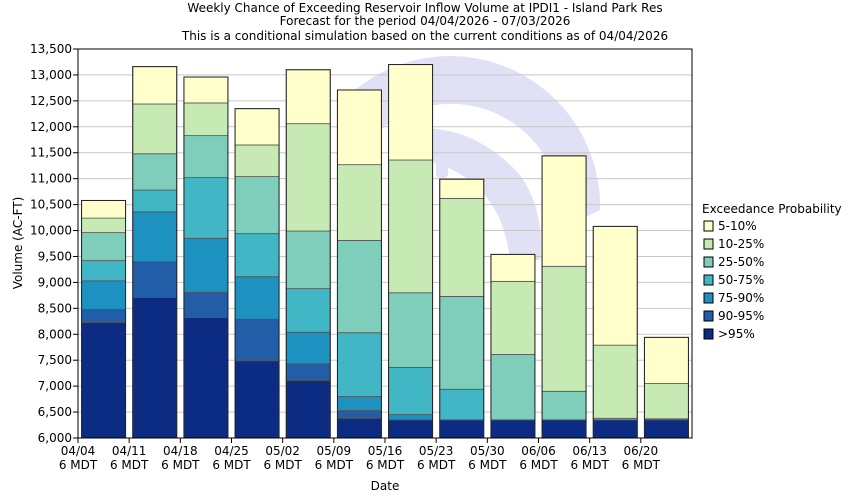  Describe the element at coordinates (741, 280) in the screenshot. I see `legend-label: 50-75%` at that location.